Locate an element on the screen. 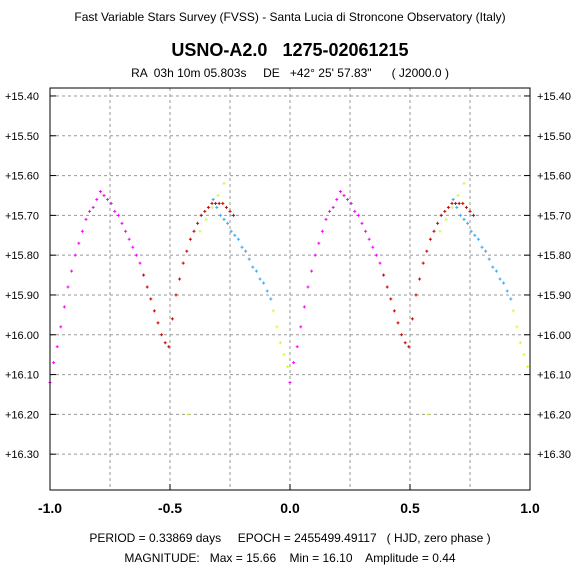  x-tick-label: 1.0 is located at coordinates (530, 508).